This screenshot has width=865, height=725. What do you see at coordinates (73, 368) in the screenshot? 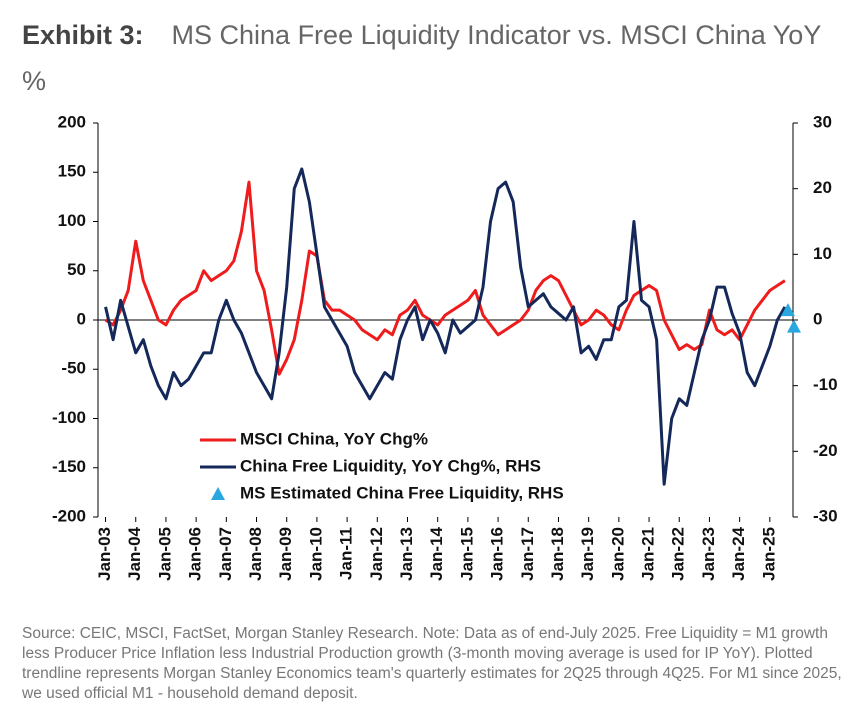
I see `y-tick-label: -50` at bounding box center [73, 368].